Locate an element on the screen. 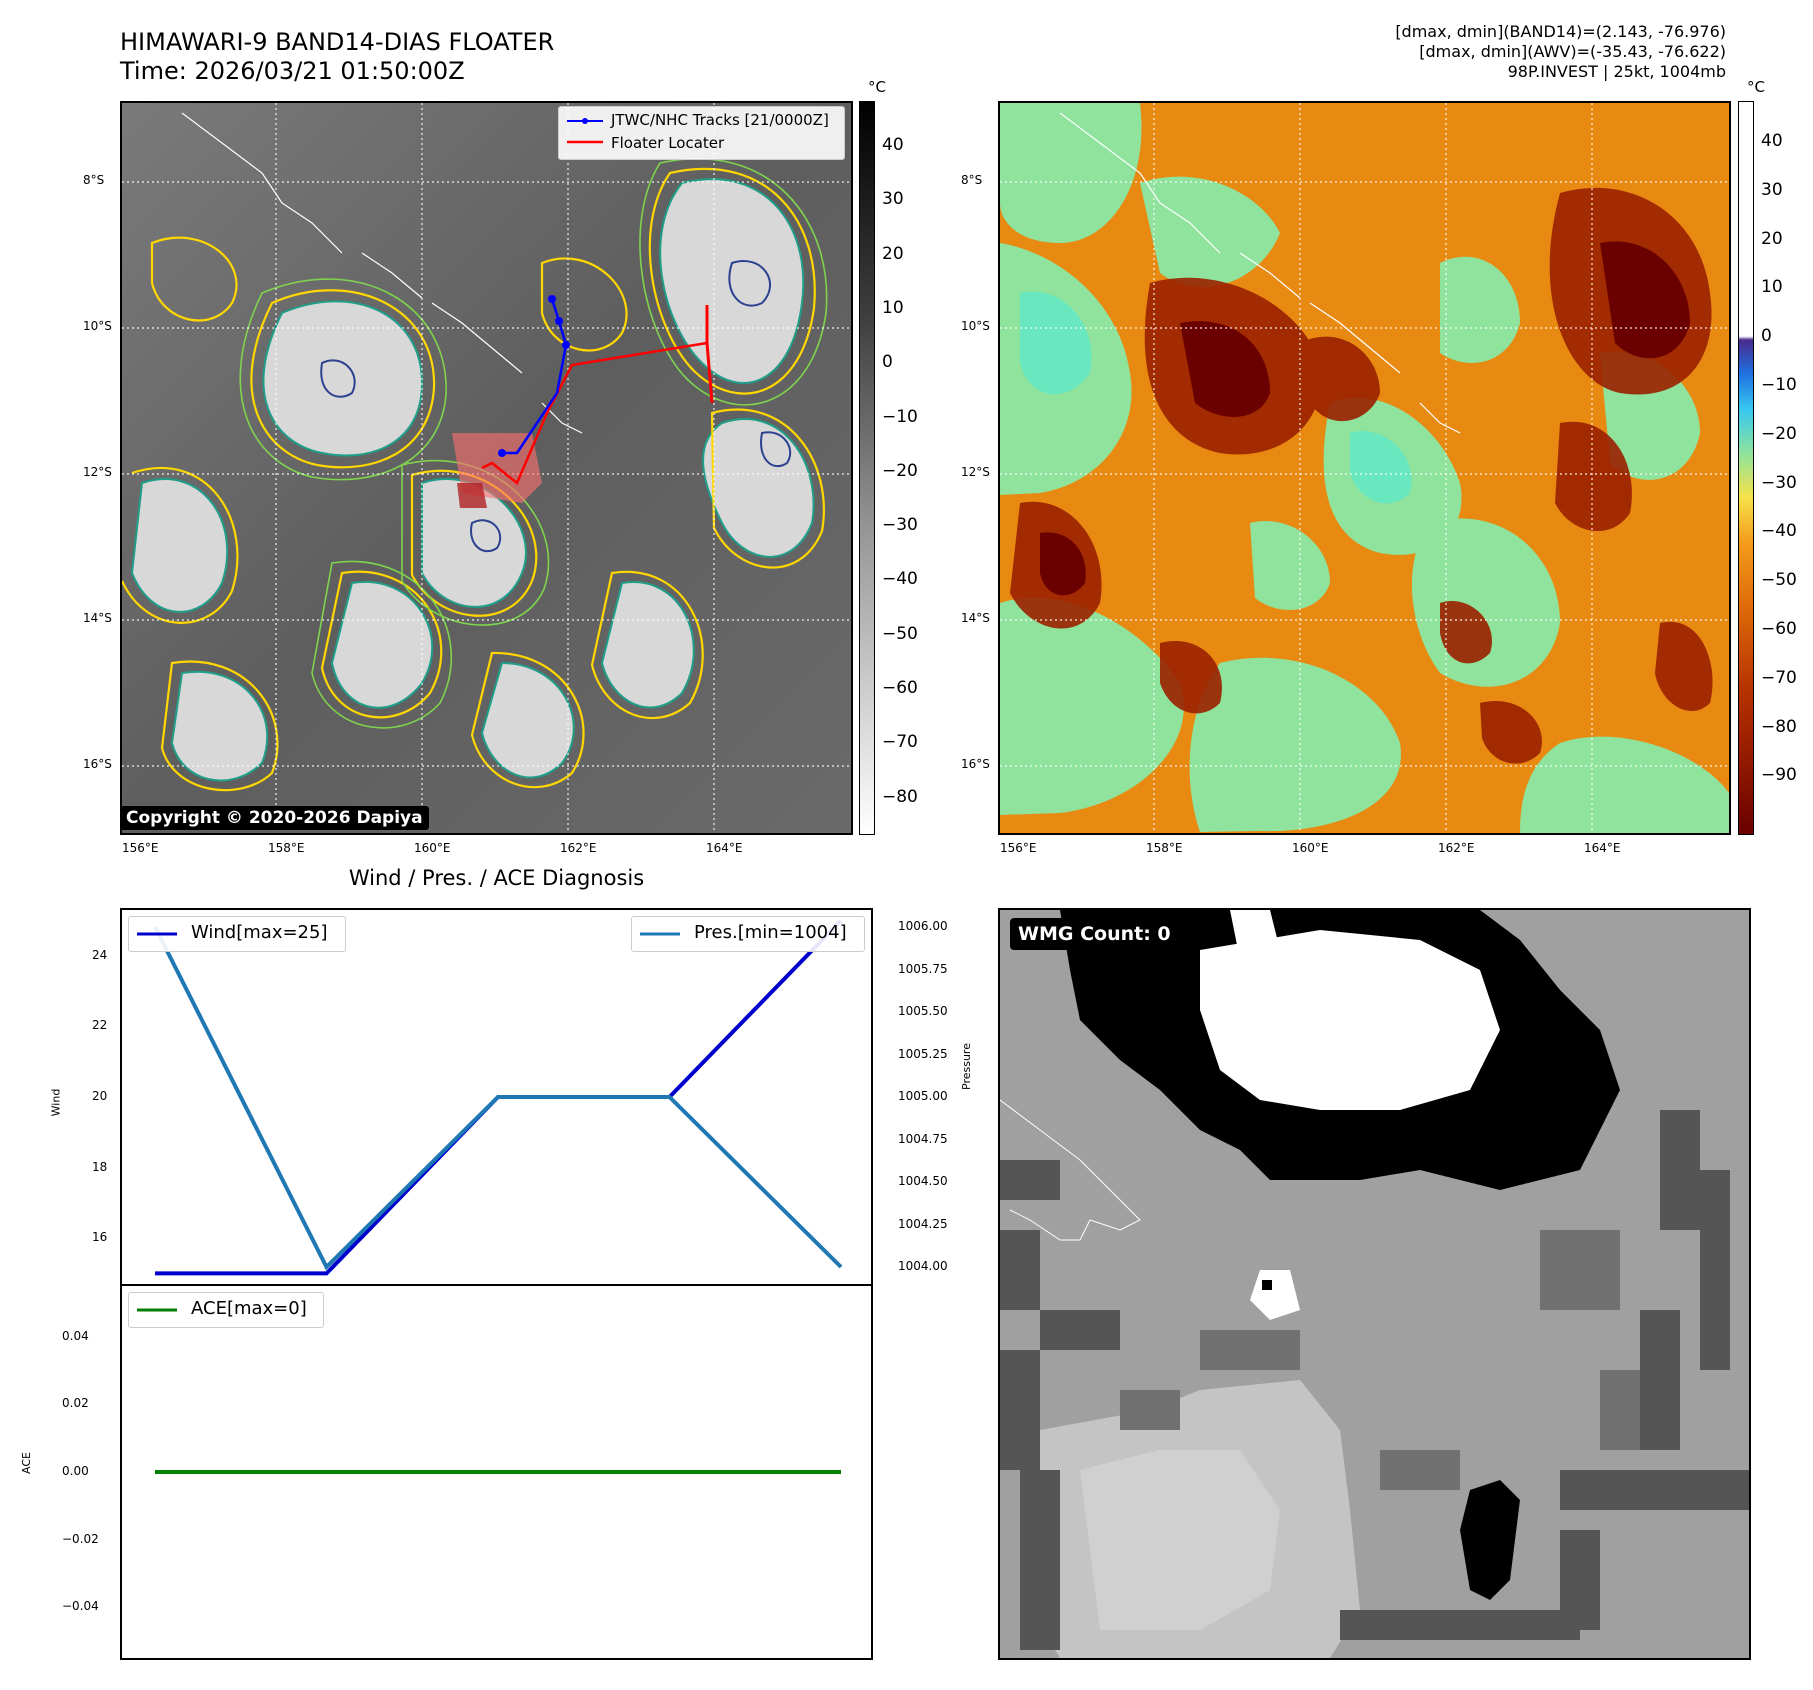 Image resolution: width=1813 pixels, height=1690 pixels. pressure-legend-label: Pres.[min=1004] is located at coordinates (770, 932).